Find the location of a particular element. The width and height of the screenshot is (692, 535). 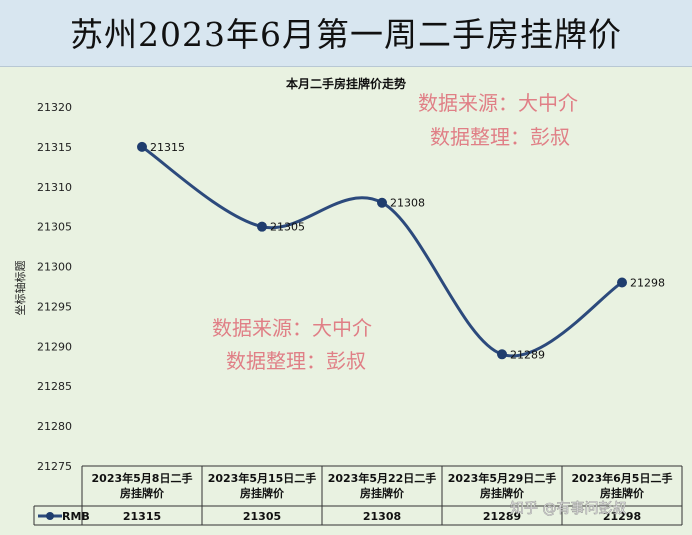

banner-title: 苏州2023年6月第一周二手房挂牌价 is located at coordinates (346, 34).